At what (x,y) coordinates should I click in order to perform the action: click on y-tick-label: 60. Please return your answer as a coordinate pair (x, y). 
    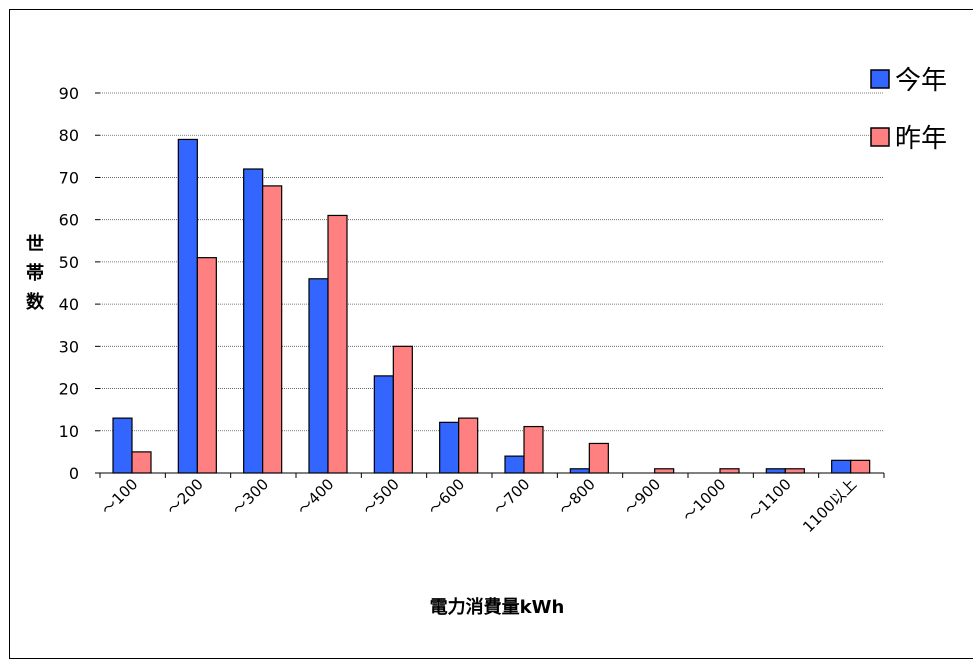
    Looking at the image, I should click on (69, 220).